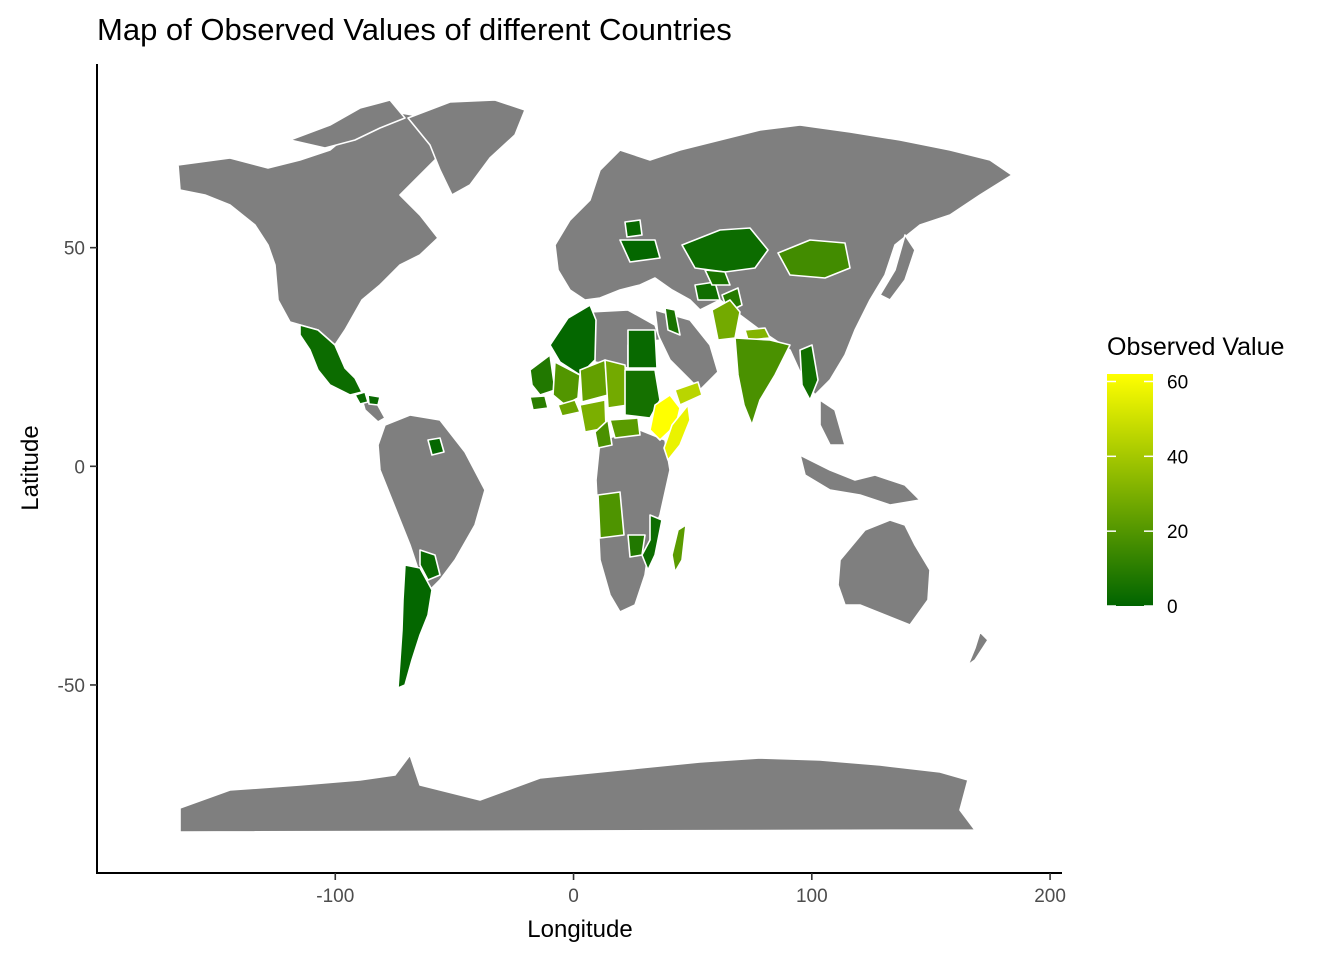 The width and height of the screenshot is (1344, 960). I want to click on country-mexico, so click(331, 360).